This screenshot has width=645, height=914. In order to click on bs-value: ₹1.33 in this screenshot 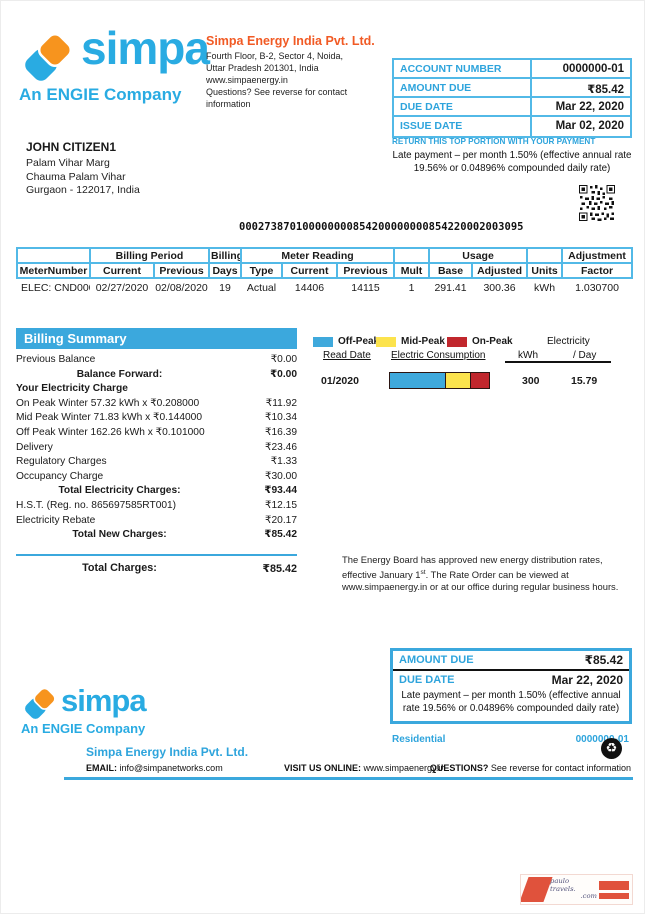, I will do `click(283, 462)`.